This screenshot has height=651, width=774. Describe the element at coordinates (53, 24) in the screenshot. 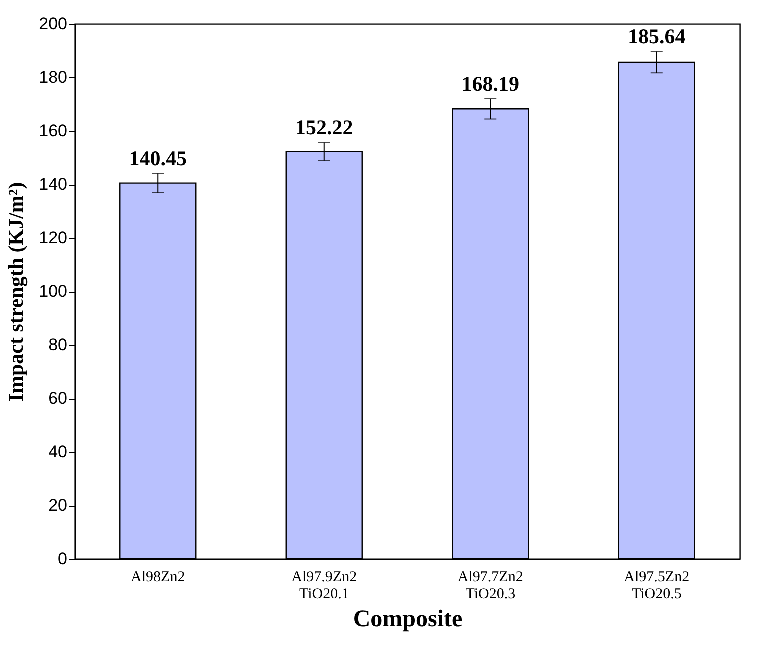

I see `y-tick-label: 200` at that location.